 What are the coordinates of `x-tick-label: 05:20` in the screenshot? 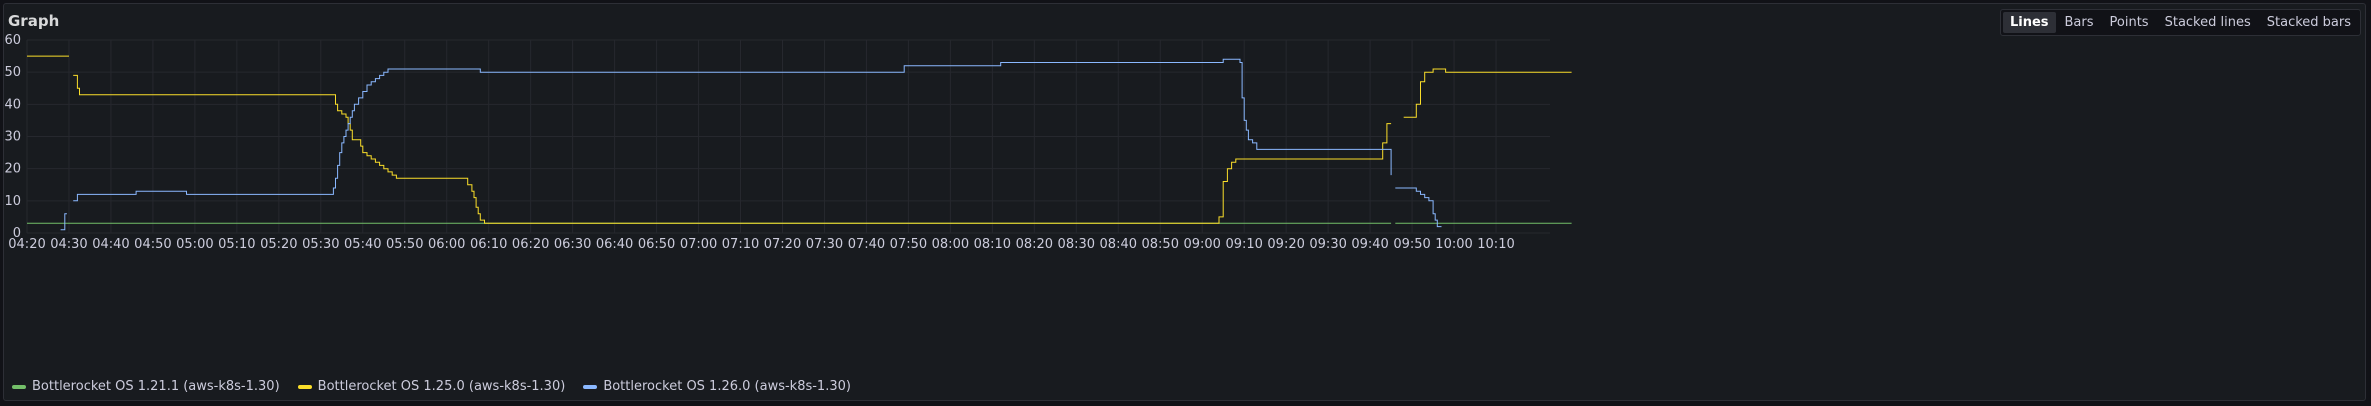 It's located at (278, 244).